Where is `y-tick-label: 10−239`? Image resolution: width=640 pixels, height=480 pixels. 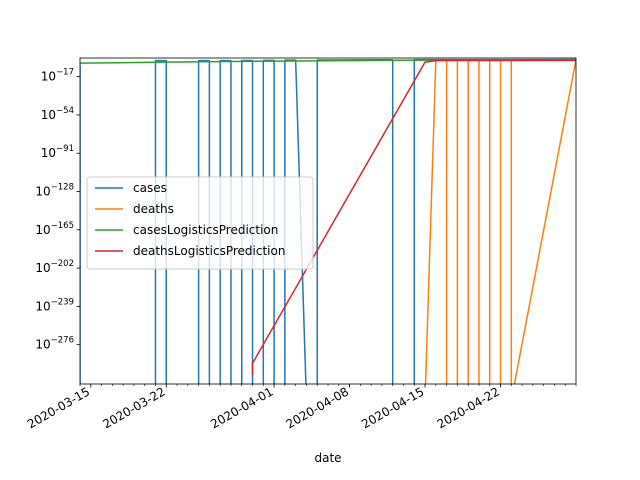 y-tick-label: 10−239 is located at coordinates (54, 305).